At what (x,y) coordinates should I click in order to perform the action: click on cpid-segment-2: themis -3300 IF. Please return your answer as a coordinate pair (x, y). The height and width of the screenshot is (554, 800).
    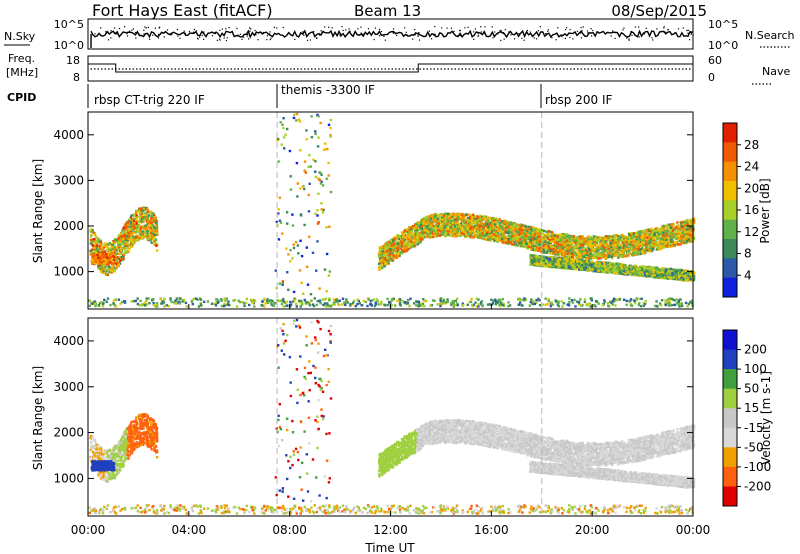
    Looking at the image, I should click on (328, 90).